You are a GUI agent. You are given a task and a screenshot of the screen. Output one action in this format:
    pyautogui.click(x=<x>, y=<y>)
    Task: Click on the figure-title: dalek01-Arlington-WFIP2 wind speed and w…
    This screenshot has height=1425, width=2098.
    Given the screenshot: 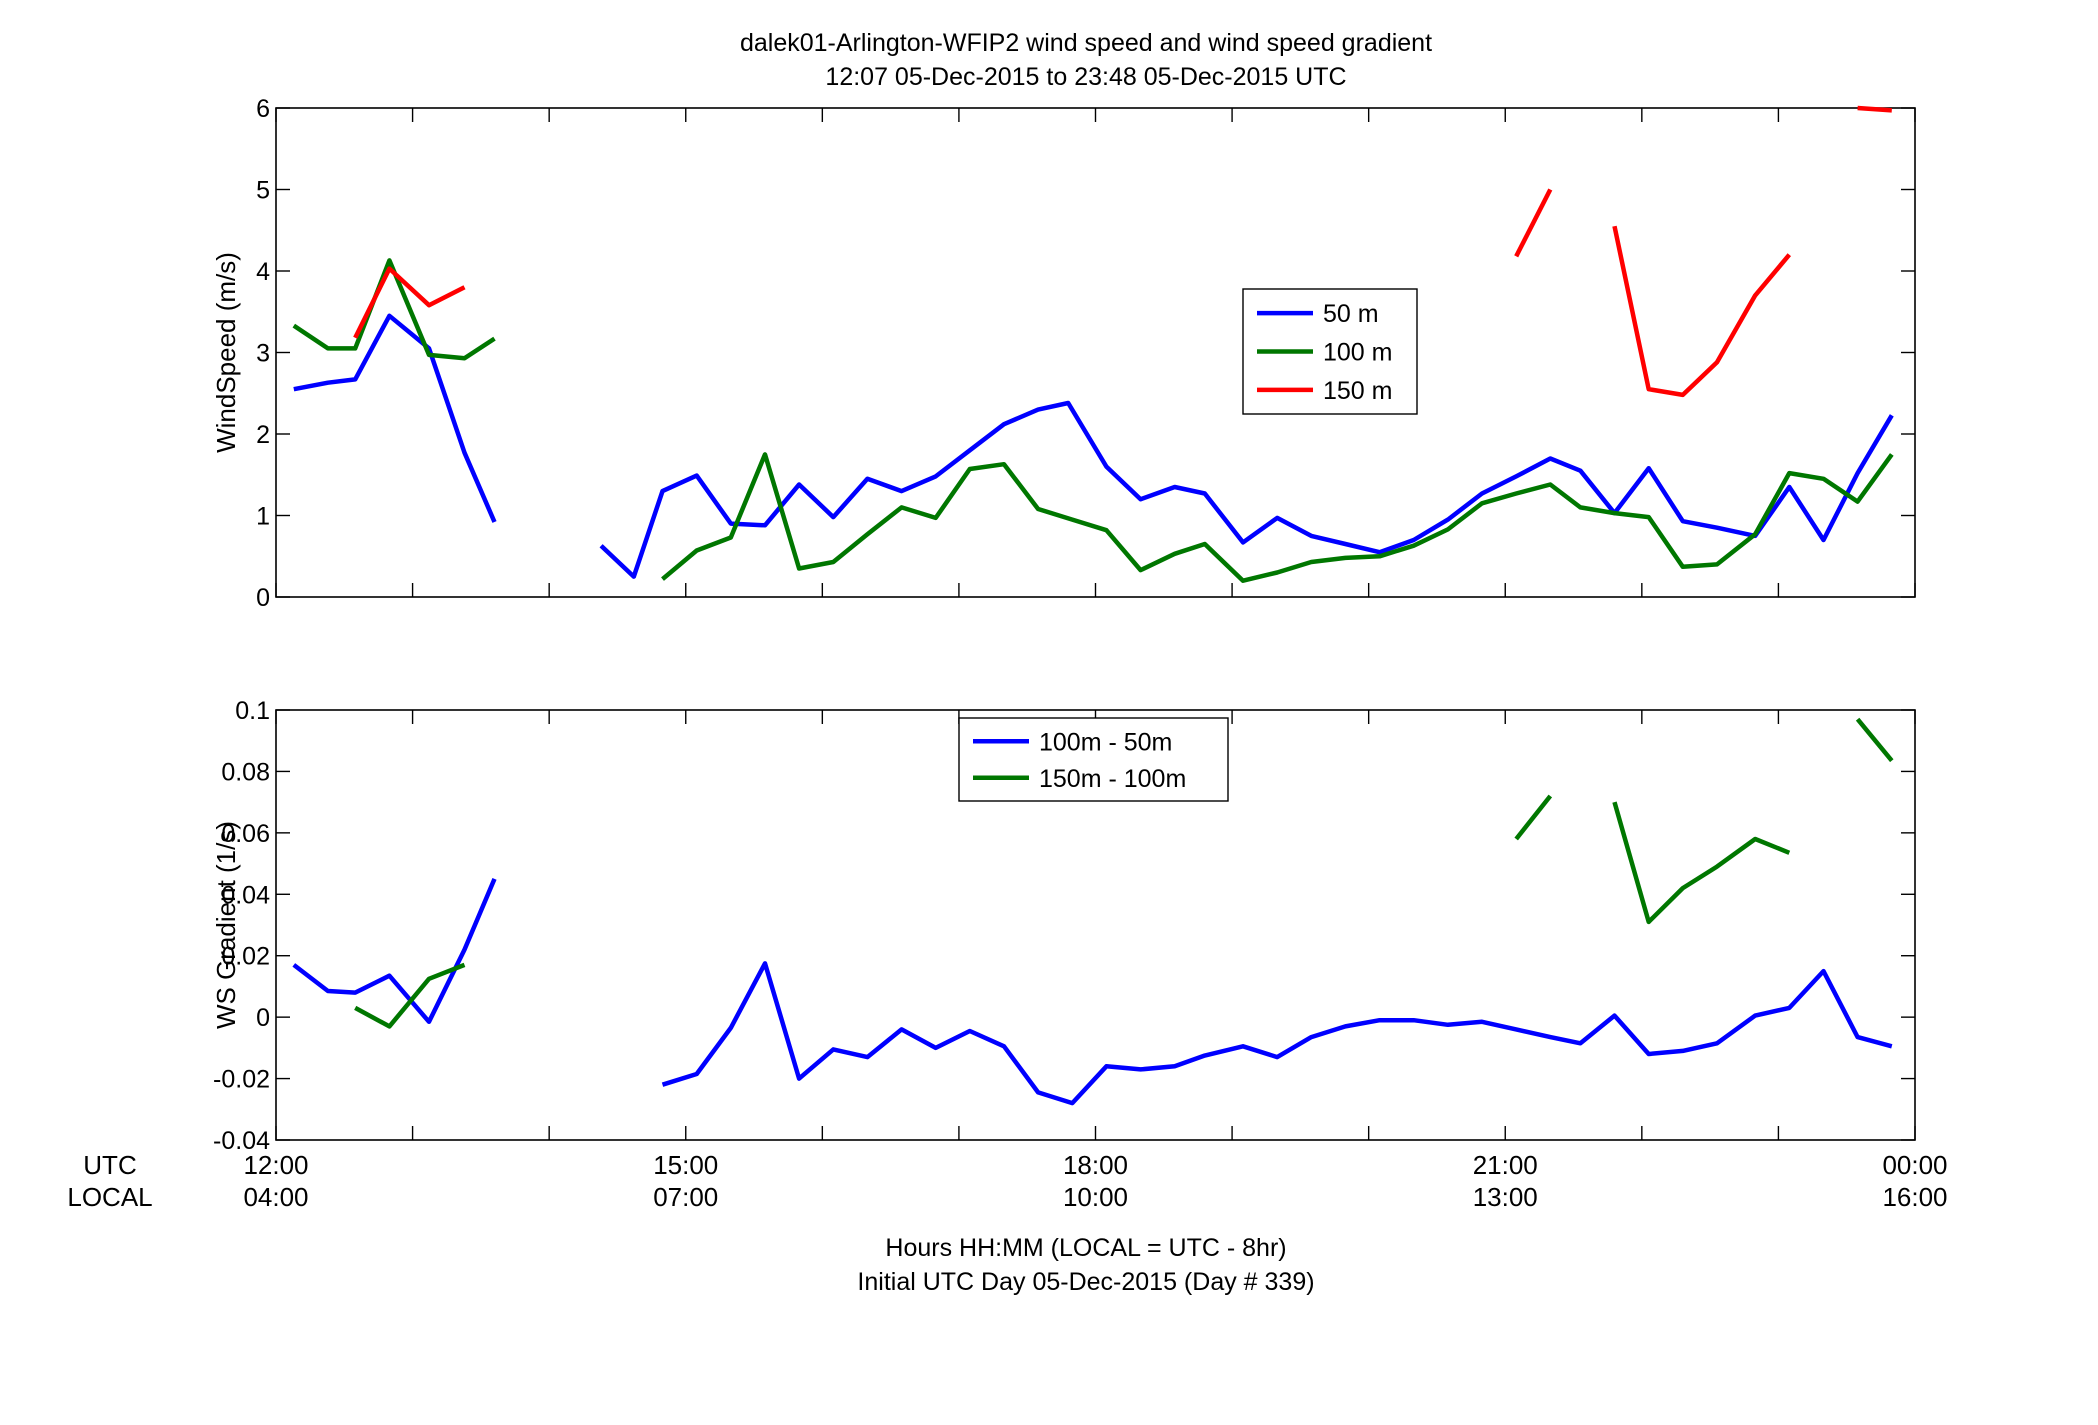 What is the action you would take?
    pyautogui.click(x=1086, y=43)
    